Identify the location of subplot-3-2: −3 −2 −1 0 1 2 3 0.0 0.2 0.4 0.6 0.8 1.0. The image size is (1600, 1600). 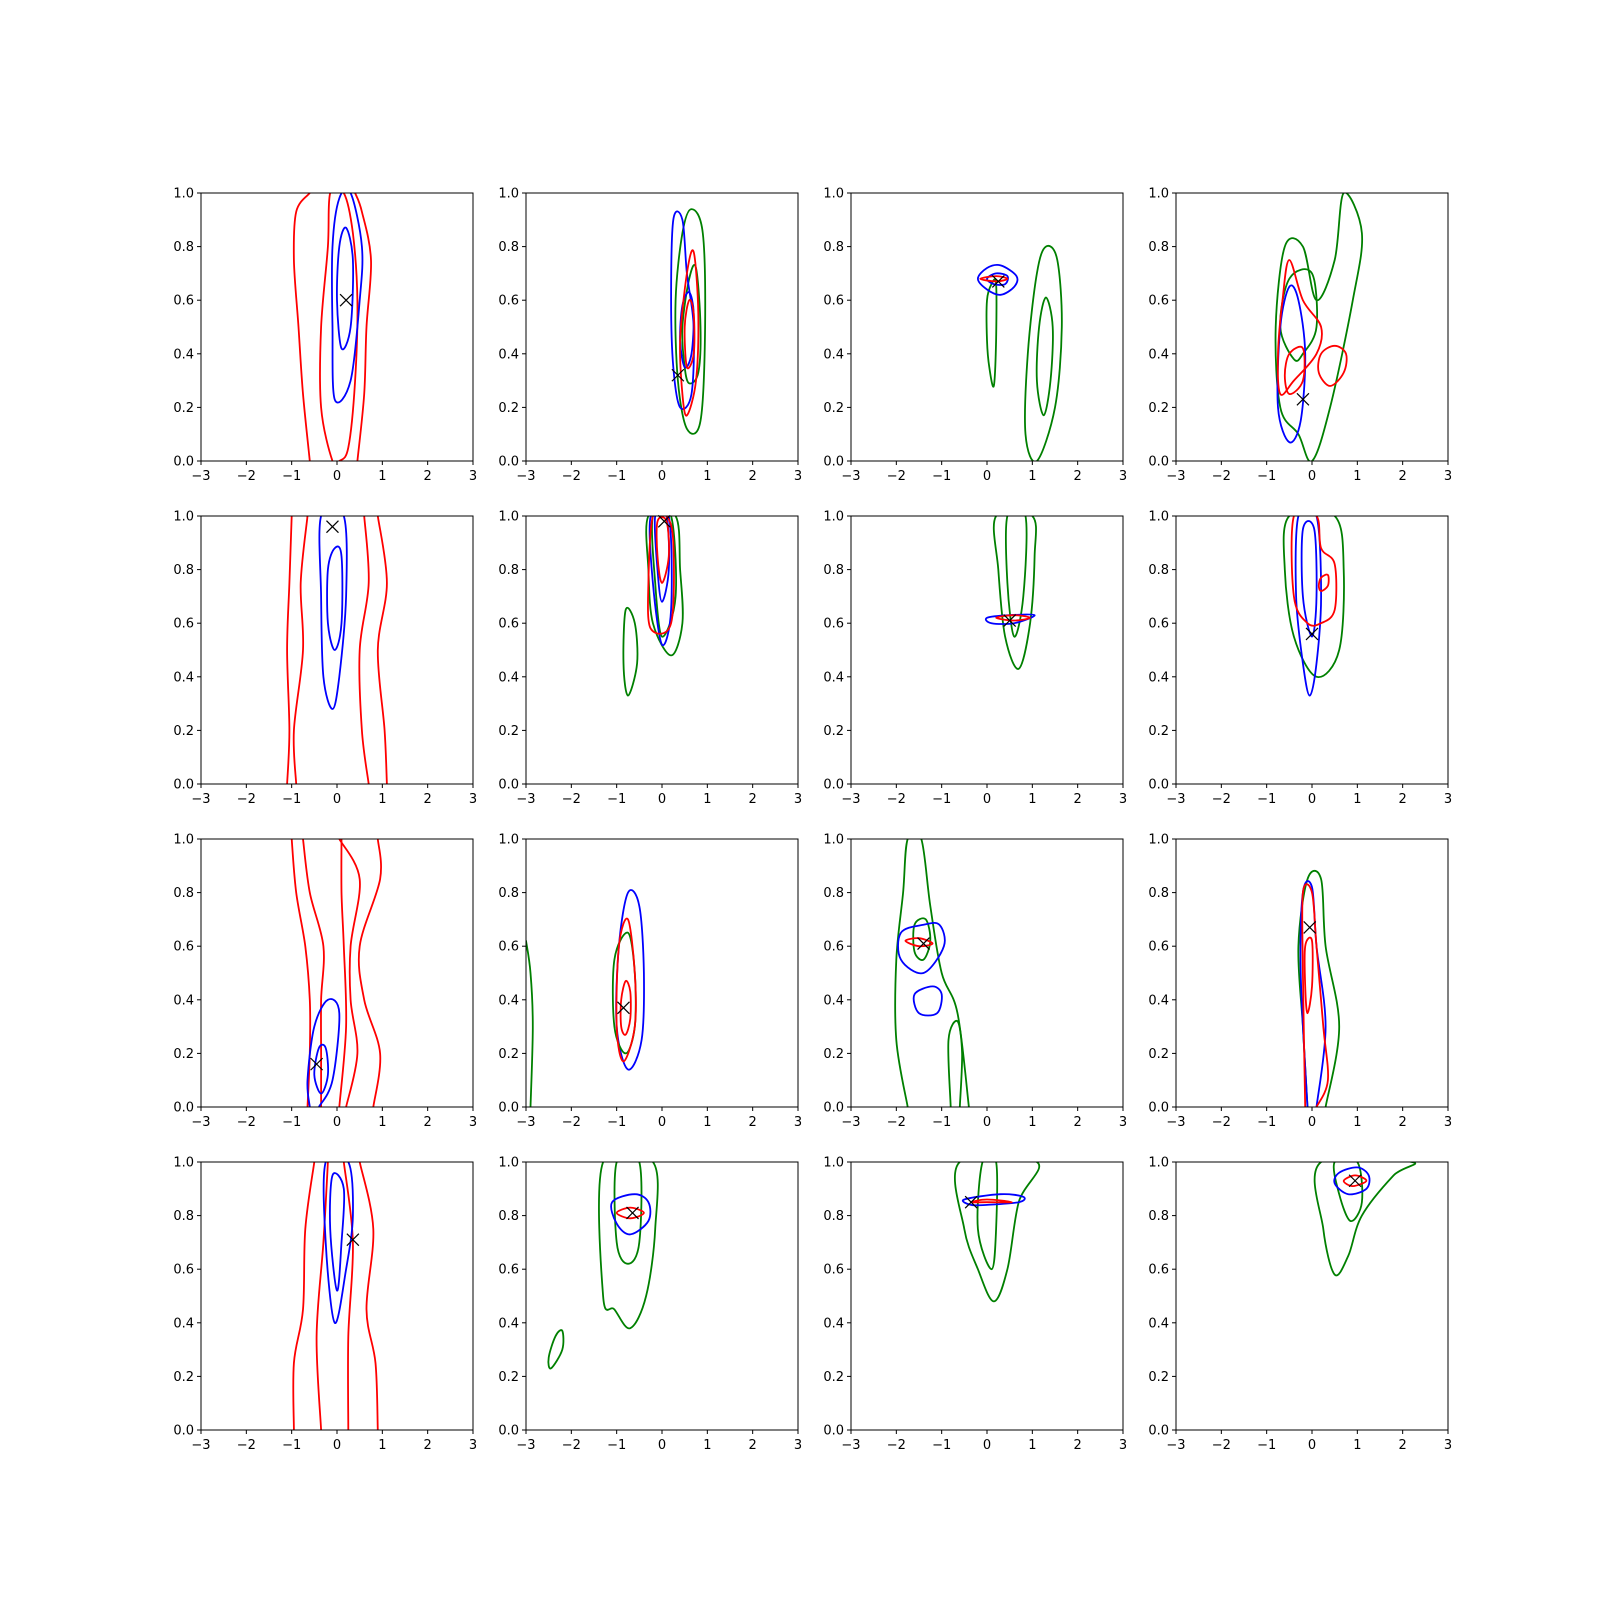
(650, 982).